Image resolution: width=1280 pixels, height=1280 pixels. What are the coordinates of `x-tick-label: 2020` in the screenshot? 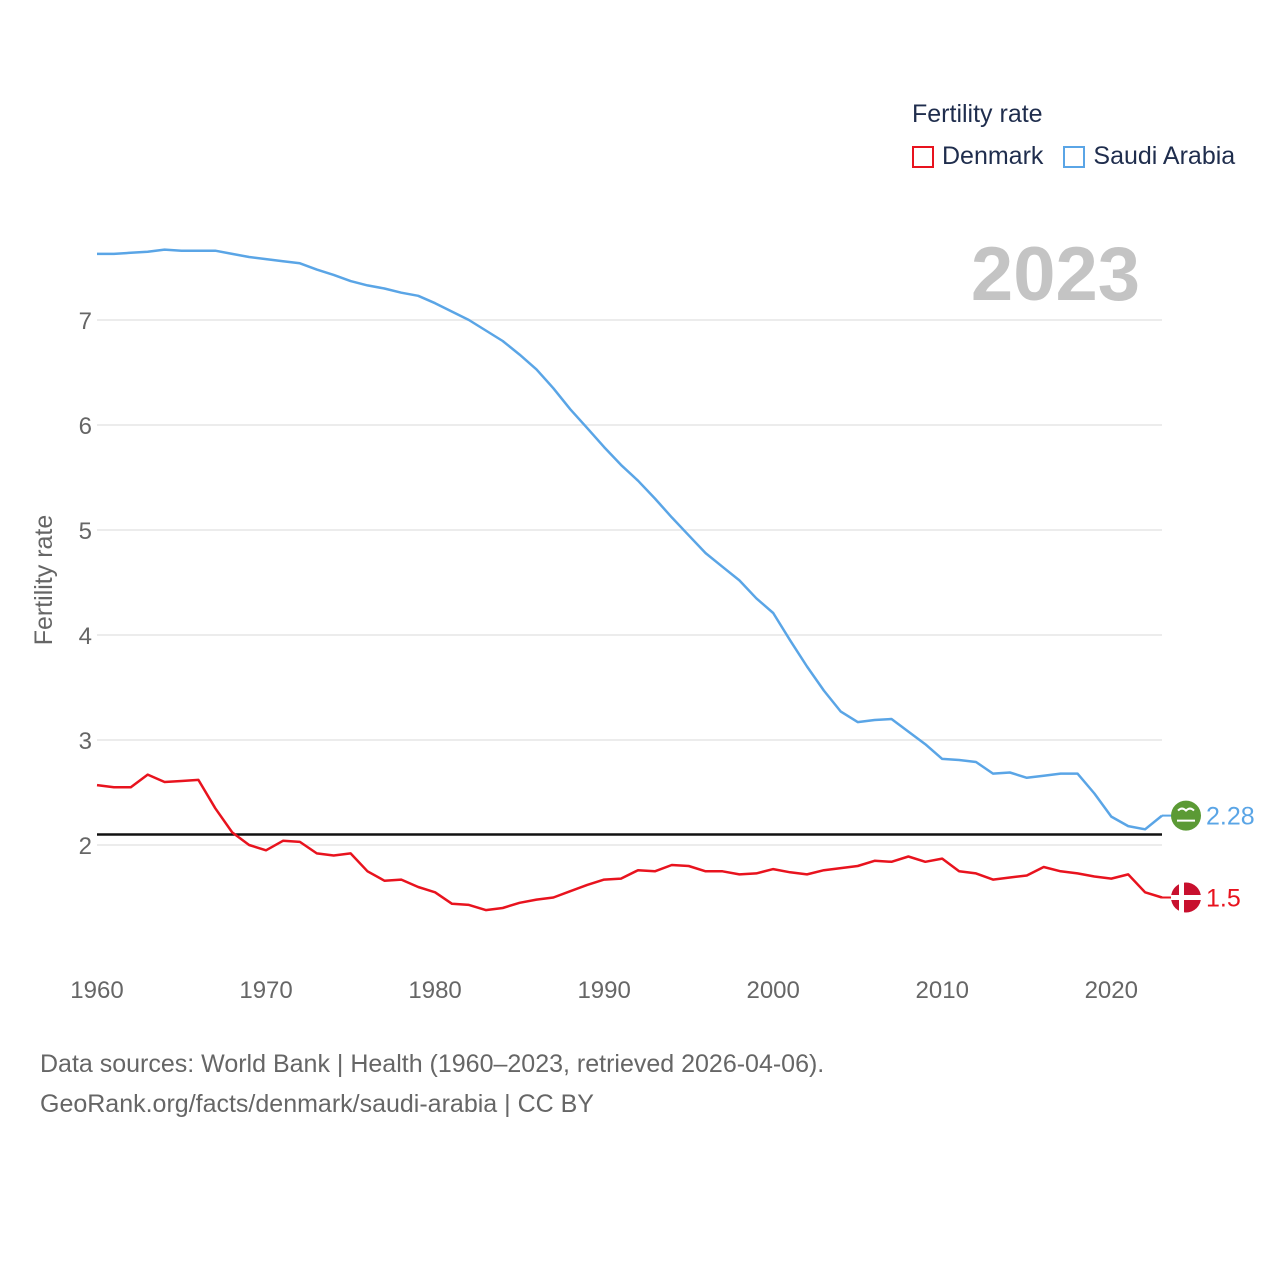 It's located at (1111, 990).